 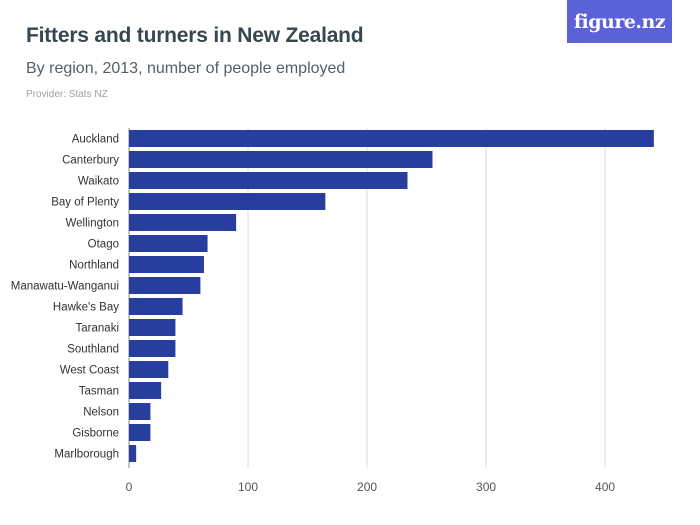 I want to click on x-tick-label: 200, so click(x=367, y=487).